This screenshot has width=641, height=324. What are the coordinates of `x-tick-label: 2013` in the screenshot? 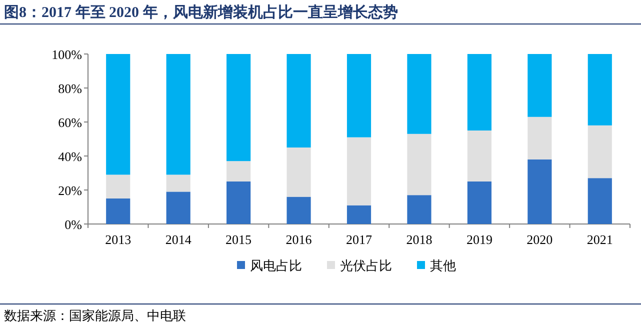 It's located at (118, 239).